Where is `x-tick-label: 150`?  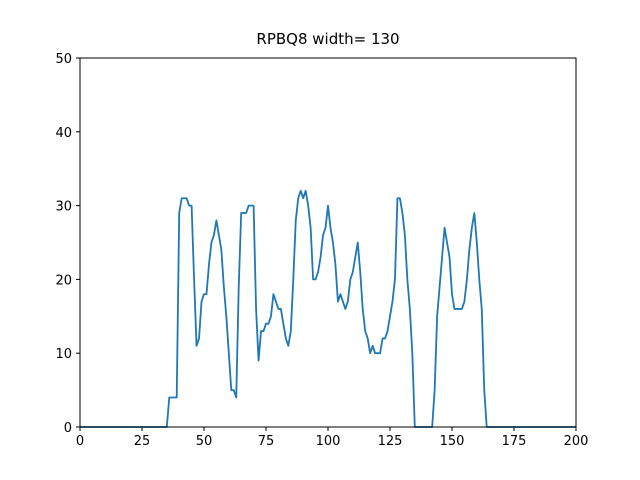
x-tick-label: 150 is located at coordinates (452, 441).